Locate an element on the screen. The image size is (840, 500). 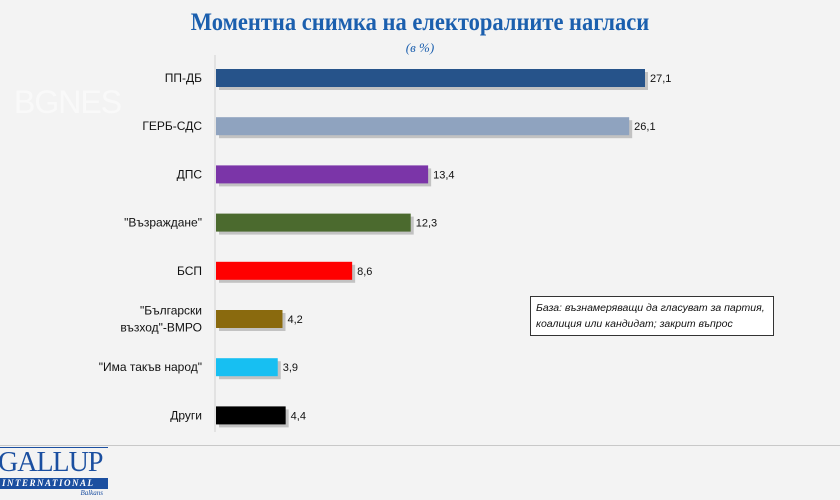
category-label: "Възраждане" is located at coordinates (163, 223).